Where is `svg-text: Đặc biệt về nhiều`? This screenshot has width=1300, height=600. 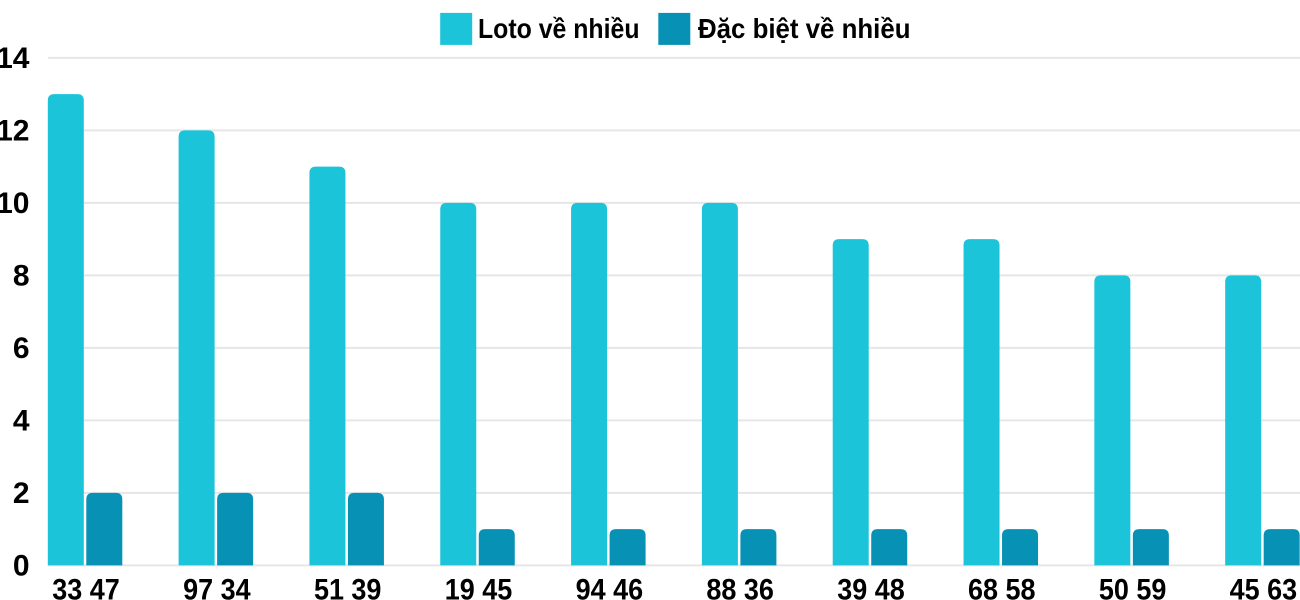
svg-text: Đặc biệt về nhiều is located at coordinates (804, 28).